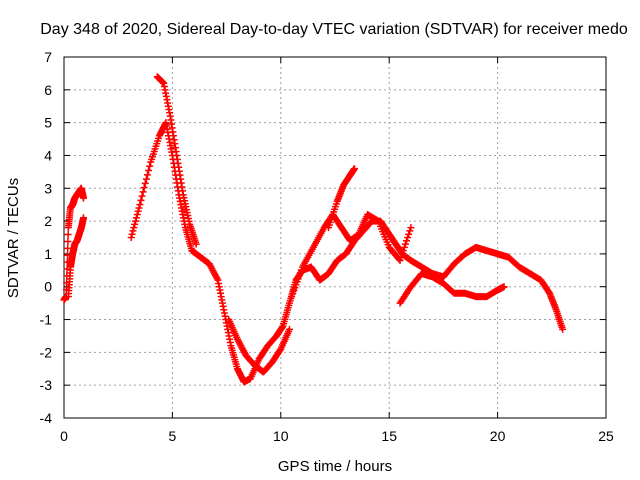 Image resolution: width=640 pixels, height=480 pixels. I want to click on y-tick-label: 3, so click(48, 188).